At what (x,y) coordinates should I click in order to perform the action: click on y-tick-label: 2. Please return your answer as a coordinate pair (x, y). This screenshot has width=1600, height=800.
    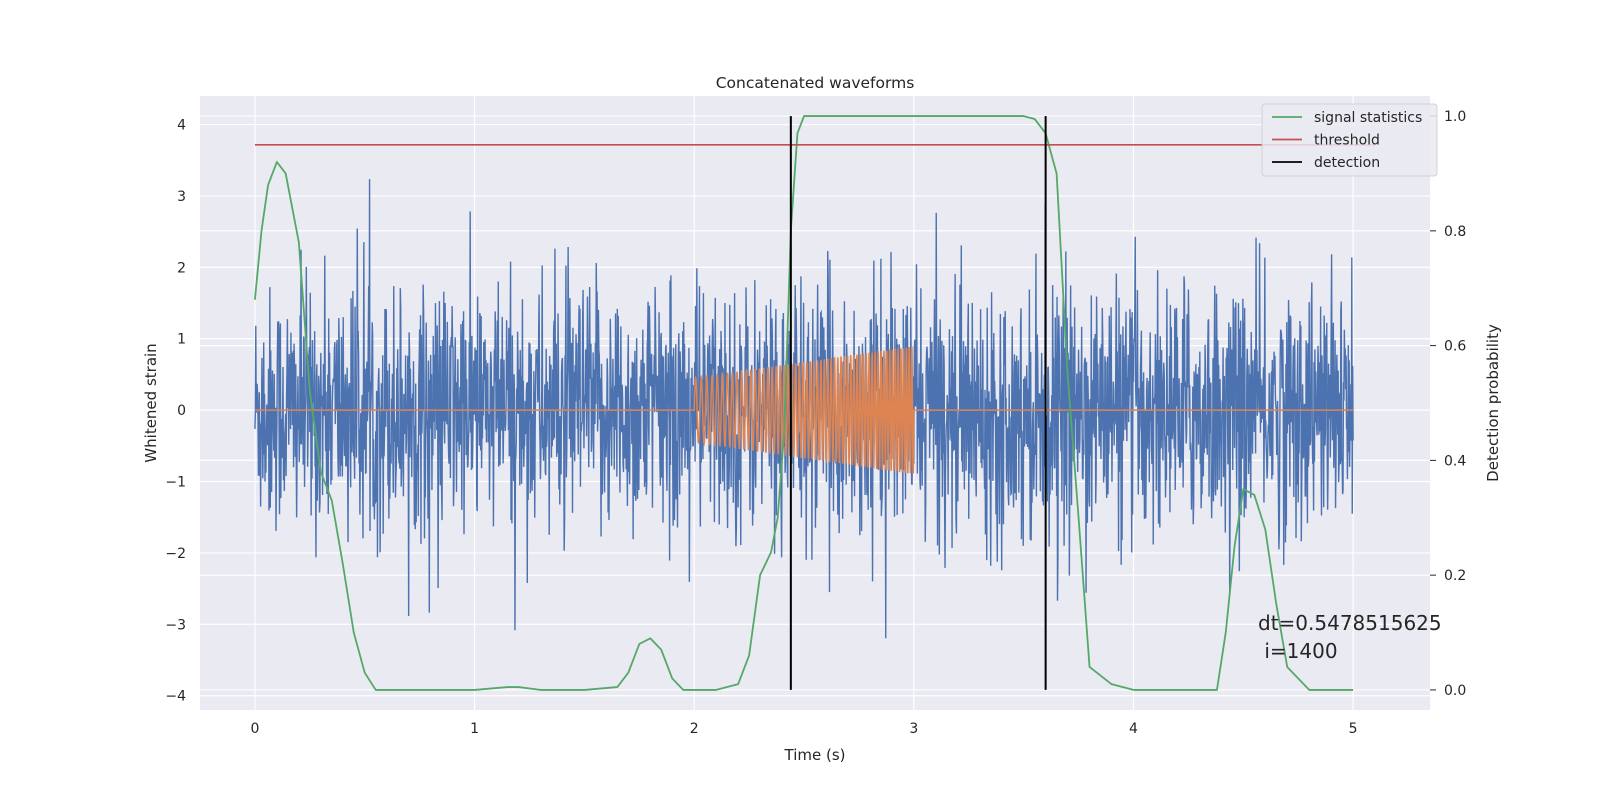
    Looking at the image, I should click on (181, 268).